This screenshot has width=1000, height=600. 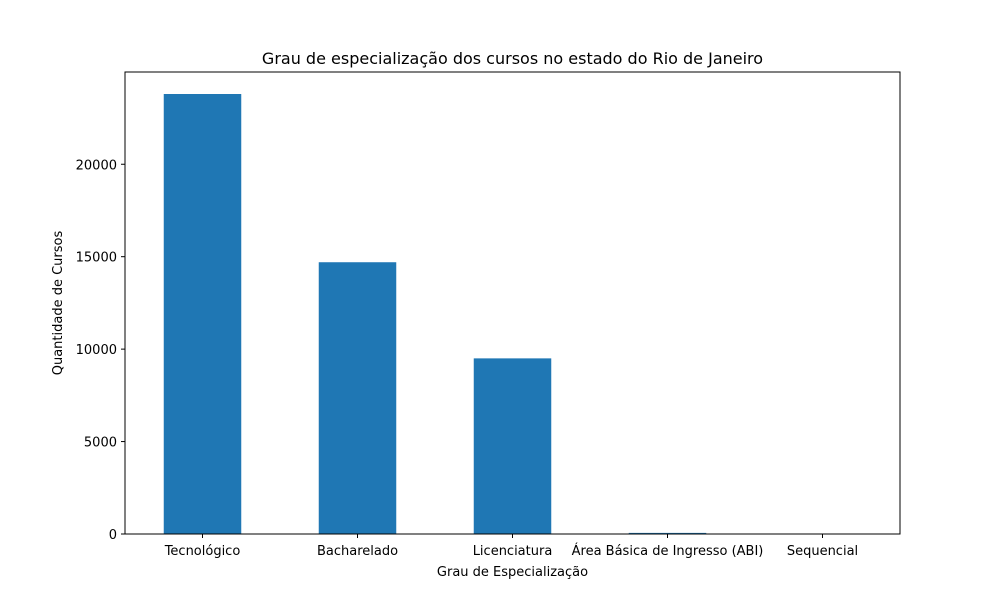 I want to click on y-tick-label: 5000, so click(x=100, y=443).